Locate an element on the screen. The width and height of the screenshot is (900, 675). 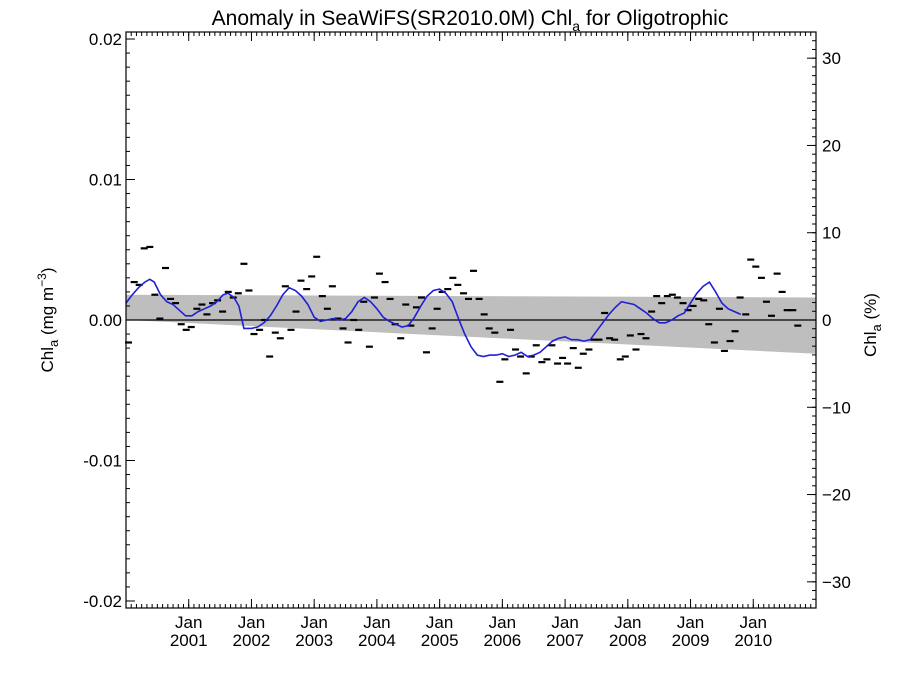
y-axis-label-left-sup: −3 is located at coordinates (42, 280).